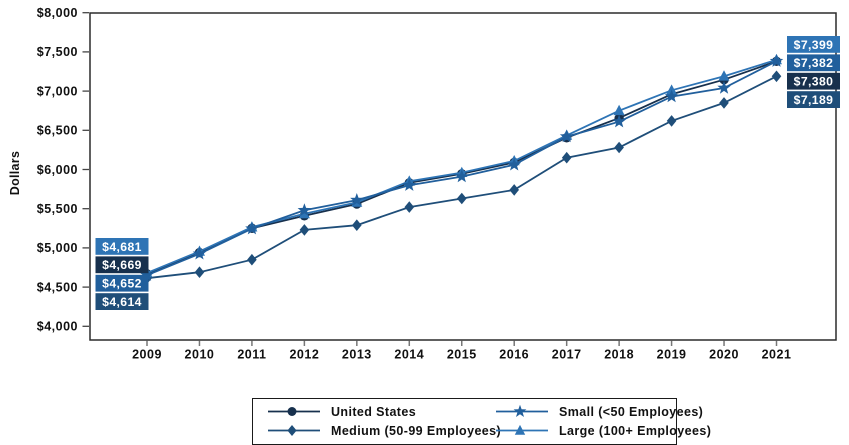 The height and width of the screenshot is (445, 849). Describe the element at coordinates (567, 355) in the screenshot. I see `x-tick-label: 2017` at that location.